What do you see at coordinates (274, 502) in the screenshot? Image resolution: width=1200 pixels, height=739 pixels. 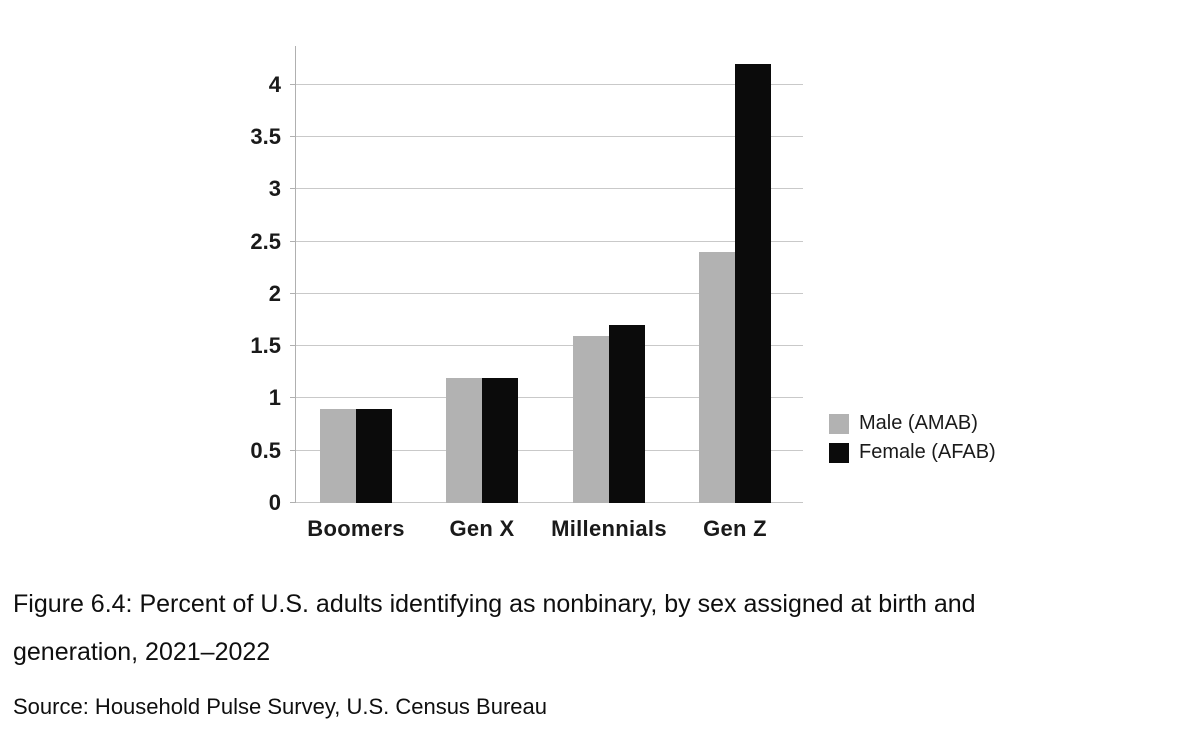 I see `y-tick-label: 0` at bounding box center [274, 502].